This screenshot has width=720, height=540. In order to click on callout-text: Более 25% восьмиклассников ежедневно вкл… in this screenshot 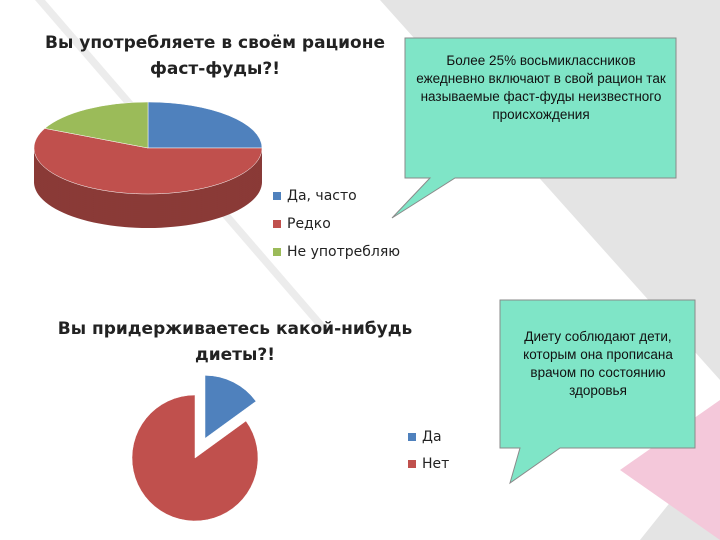, I will do `click(541, 87)`.